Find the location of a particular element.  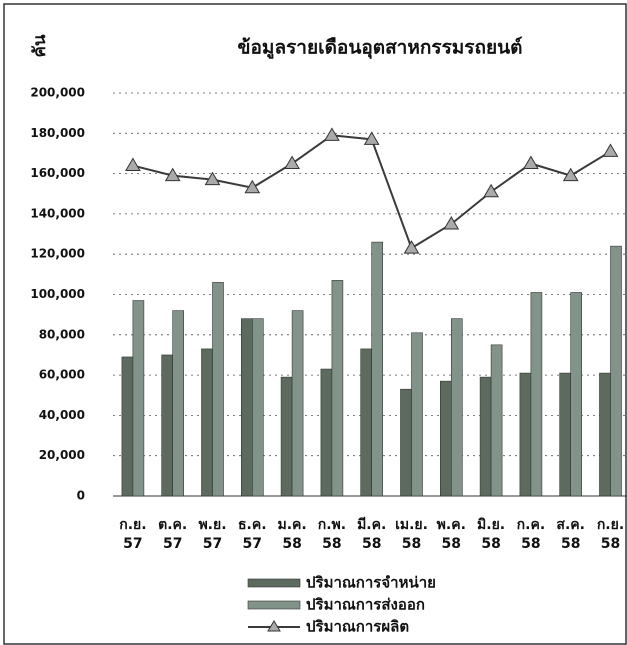

x-tick-label: ต.ค. 57 is located at coordinates (172, 534).